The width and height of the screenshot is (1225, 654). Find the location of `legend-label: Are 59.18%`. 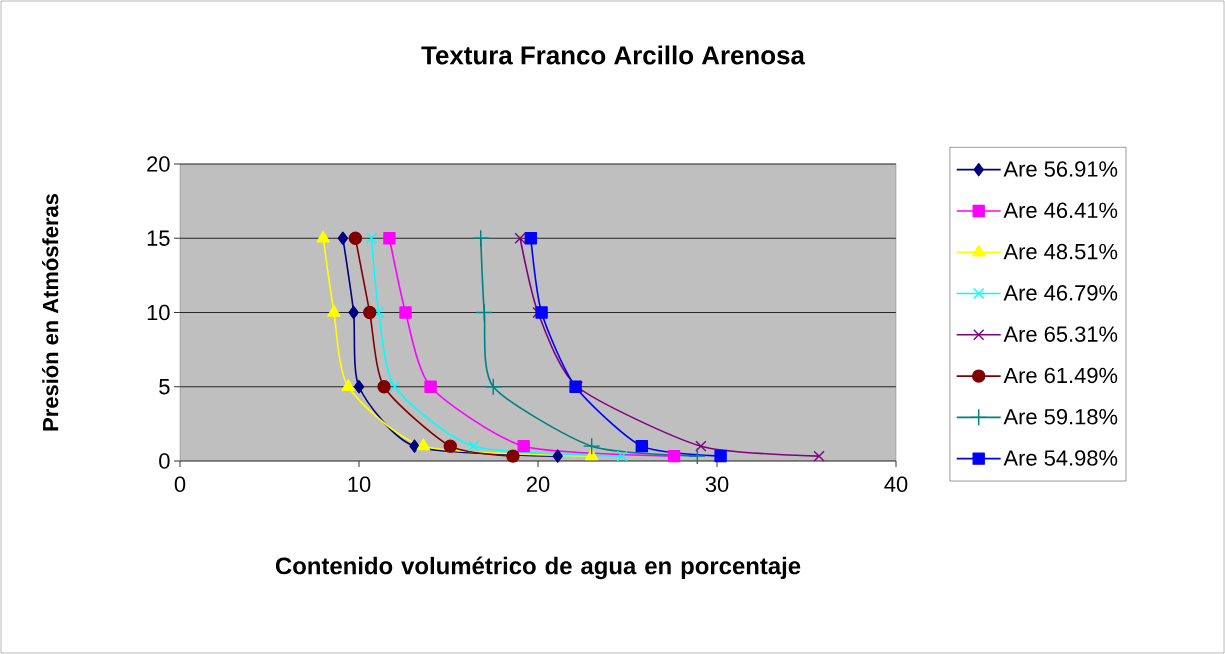

legend-label: Are 59.18% is located at coordinates (1060, 416).